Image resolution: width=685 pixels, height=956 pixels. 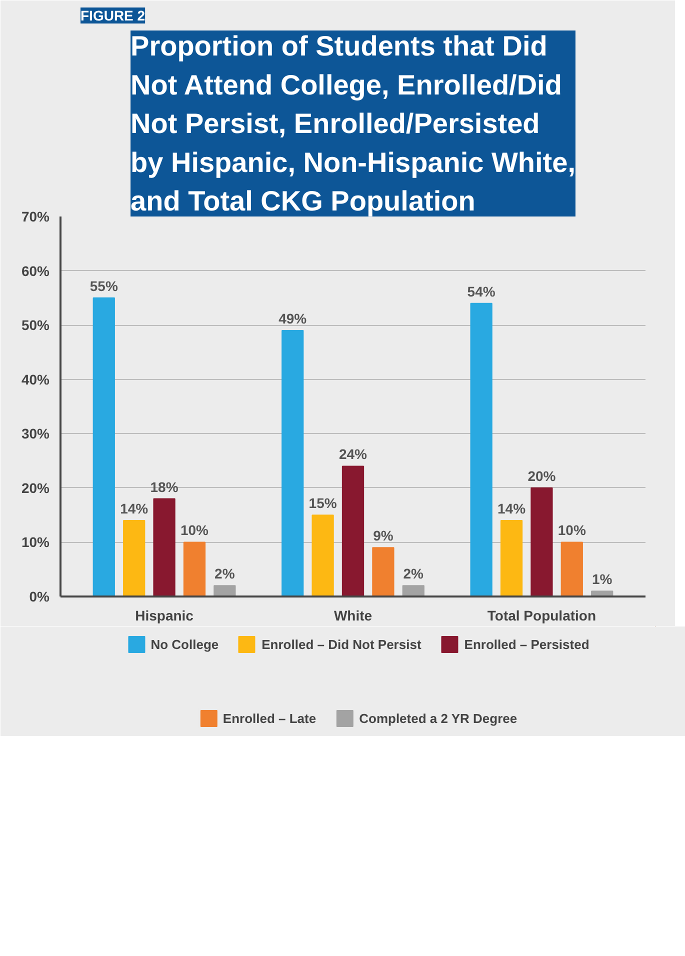 I want to click on data-label: 49%, so click(x=293, y=318).